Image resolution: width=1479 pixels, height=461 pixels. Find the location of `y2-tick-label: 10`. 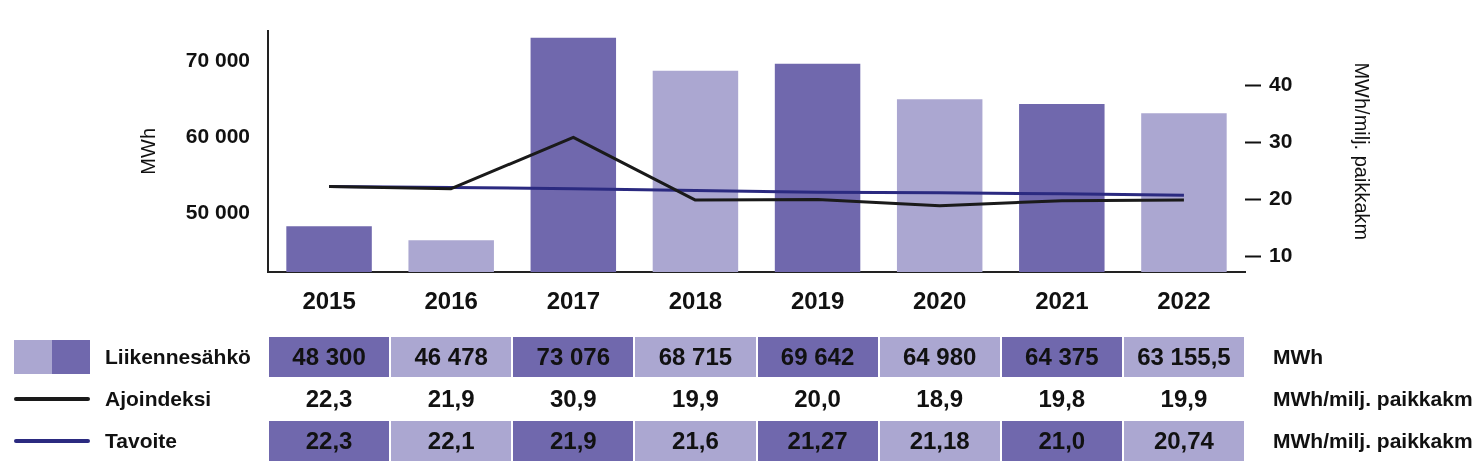

y2-tick-label: 10 is located at coordinates (1281, 255).